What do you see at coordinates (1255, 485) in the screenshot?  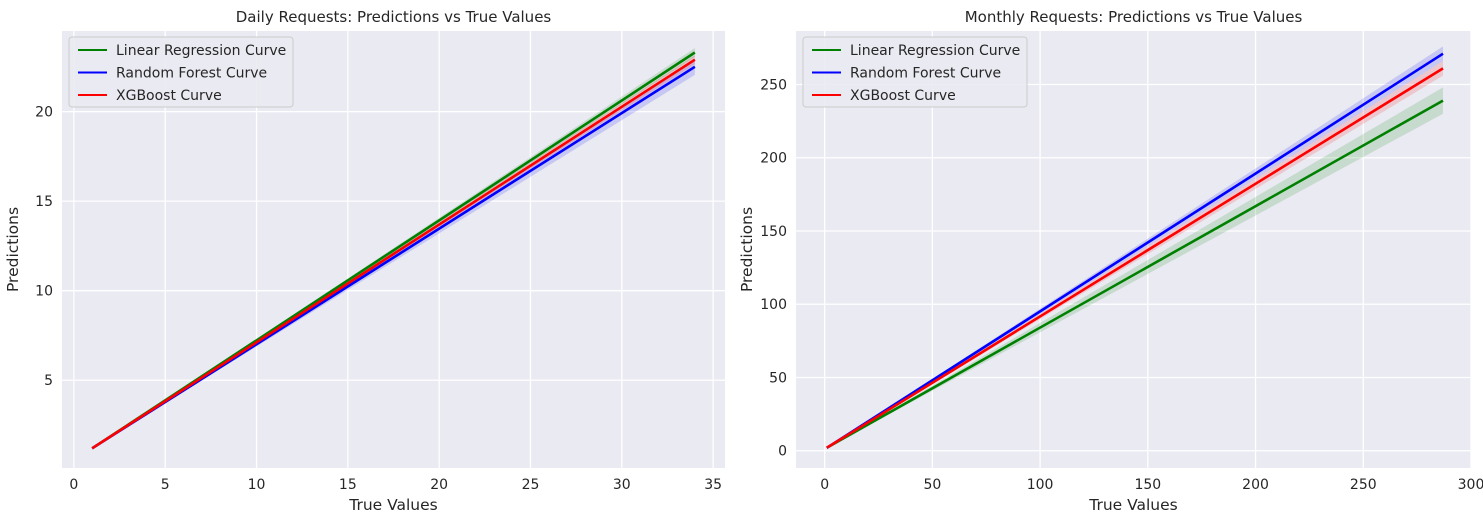 I see `x-tick-label: 200` at bounding box center [1255, 485].